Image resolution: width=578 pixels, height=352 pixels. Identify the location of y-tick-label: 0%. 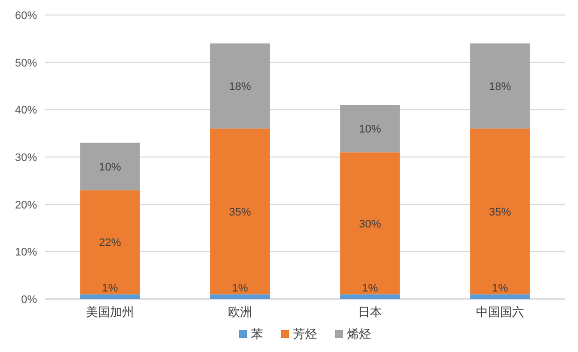
(29, 300).